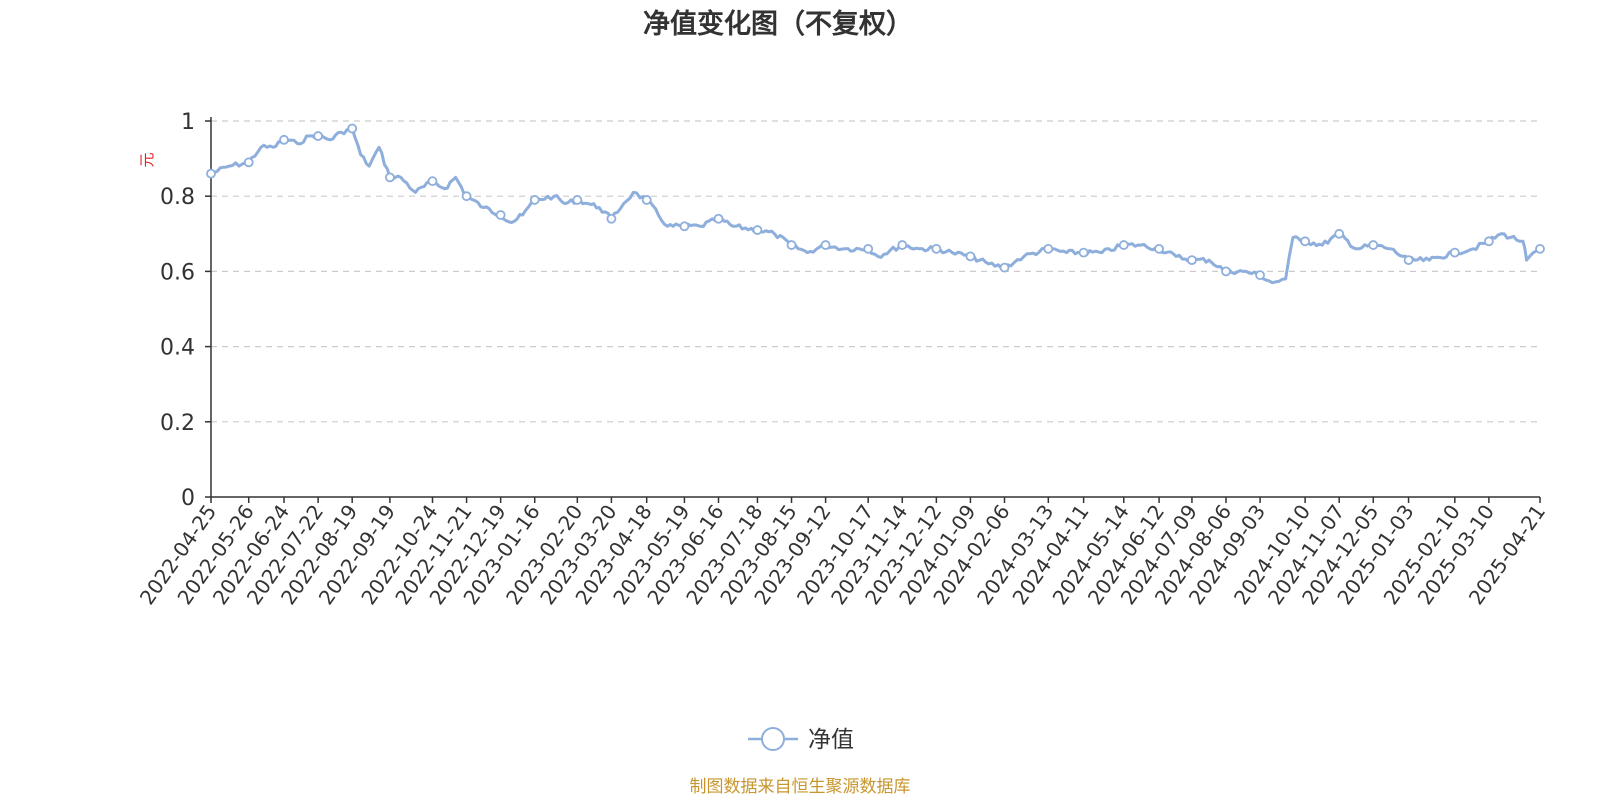  What do you see at coordinates (186, 310) in the screenshot?
I see `y-axis: 0 0.2 0.4 0.6 0.8 1` at bounding box center [186, 310].